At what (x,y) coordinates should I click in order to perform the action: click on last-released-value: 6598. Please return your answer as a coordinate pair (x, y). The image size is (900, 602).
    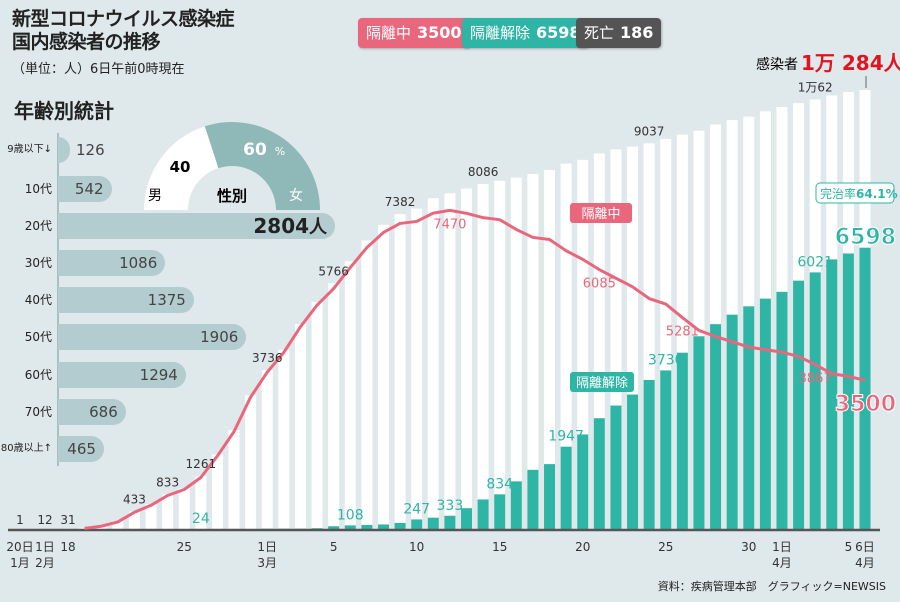
    Looking at the image, I should click on (865, 237).